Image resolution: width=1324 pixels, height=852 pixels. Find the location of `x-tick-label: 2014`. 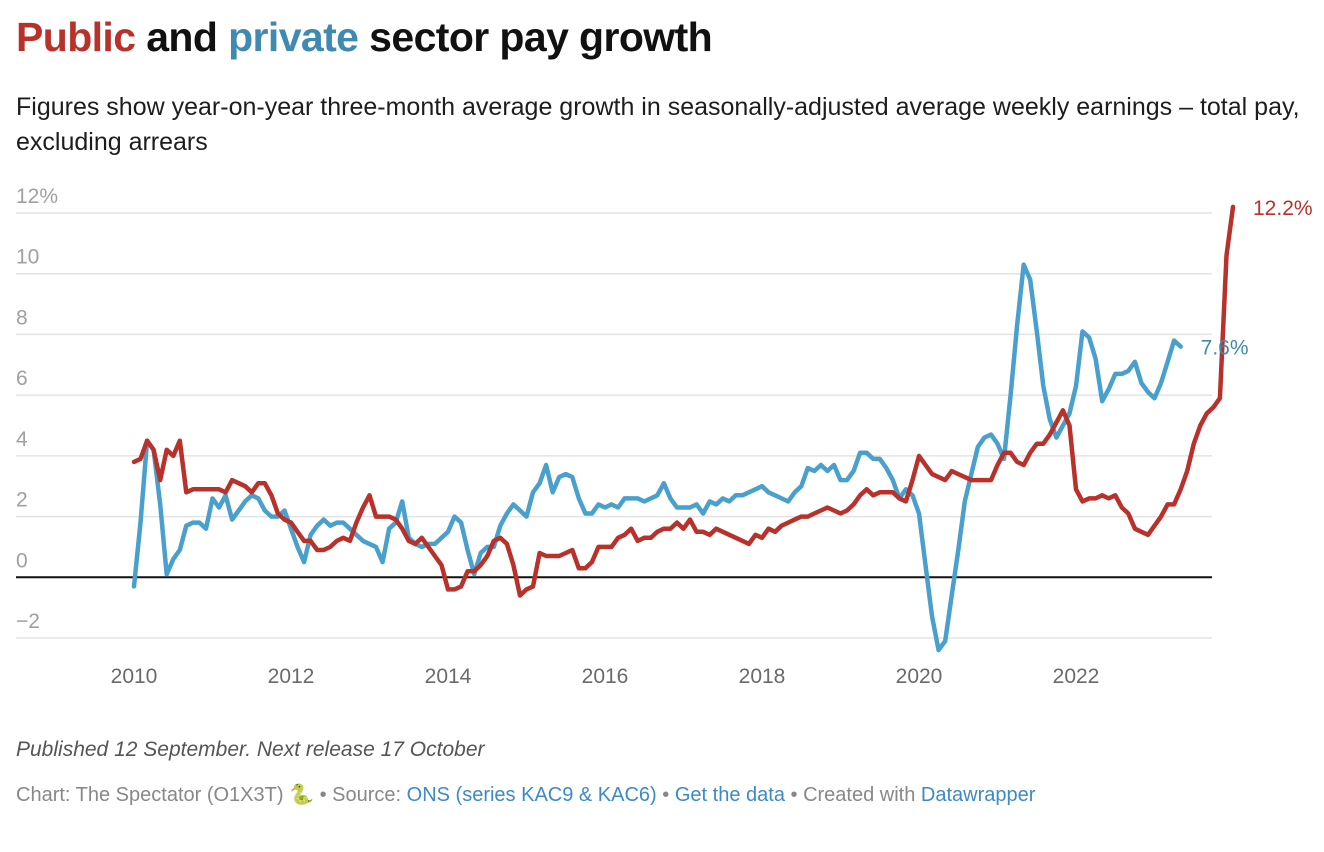

x-tick-label: 2014 is located at coordinates (448, 676).